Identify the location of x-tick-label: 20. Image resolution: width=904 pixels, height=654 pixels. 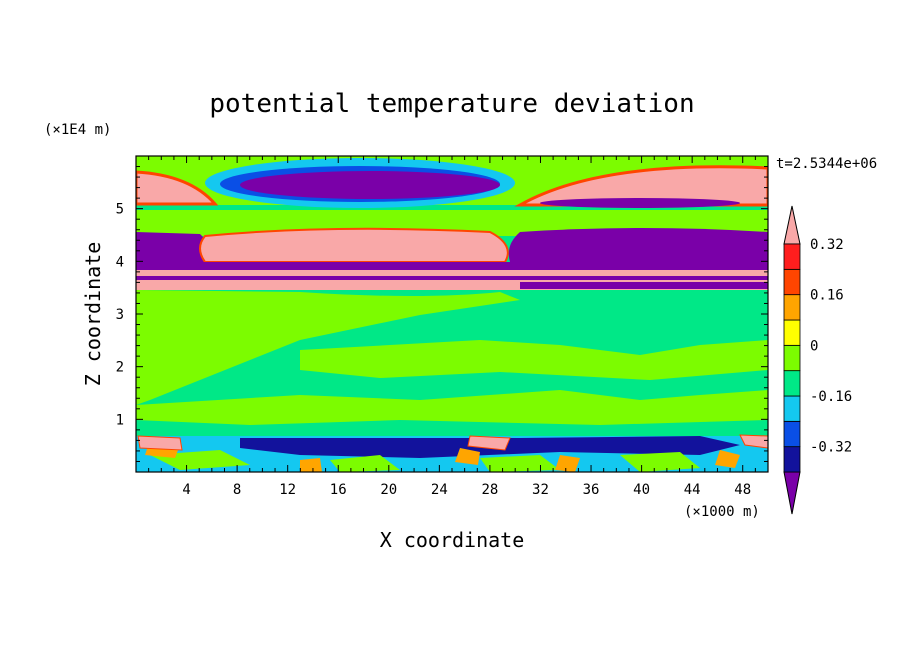
(388, 490).